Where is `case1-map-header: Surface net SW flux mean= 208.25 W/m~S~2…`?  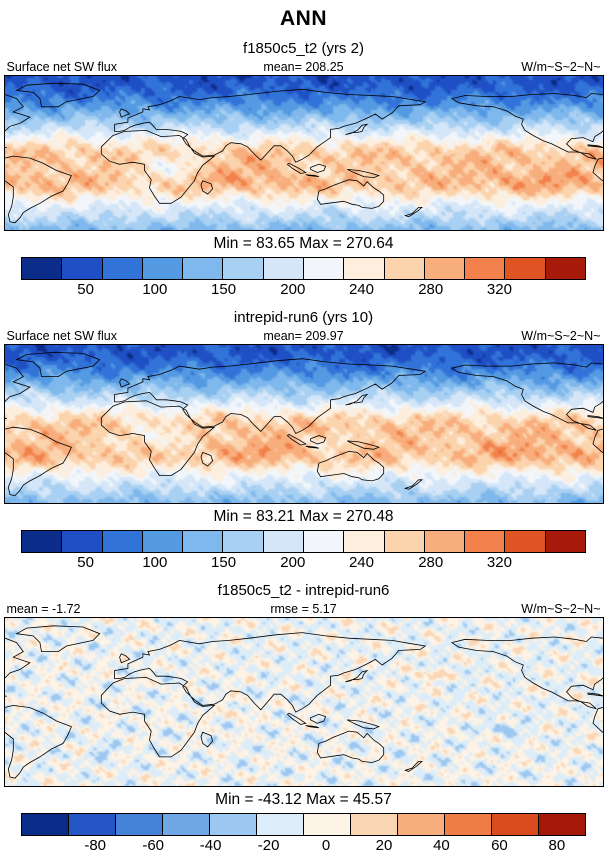
case1-map-header: Surface net SW flux mean= 208.25 W/m~S~2… is located at coordinates (304, 67).